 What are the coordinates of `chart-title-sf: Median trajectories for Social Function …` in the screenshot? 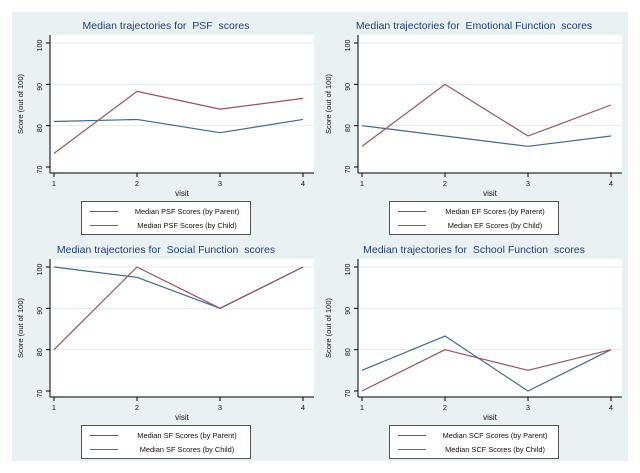 It's located at (166, 250).